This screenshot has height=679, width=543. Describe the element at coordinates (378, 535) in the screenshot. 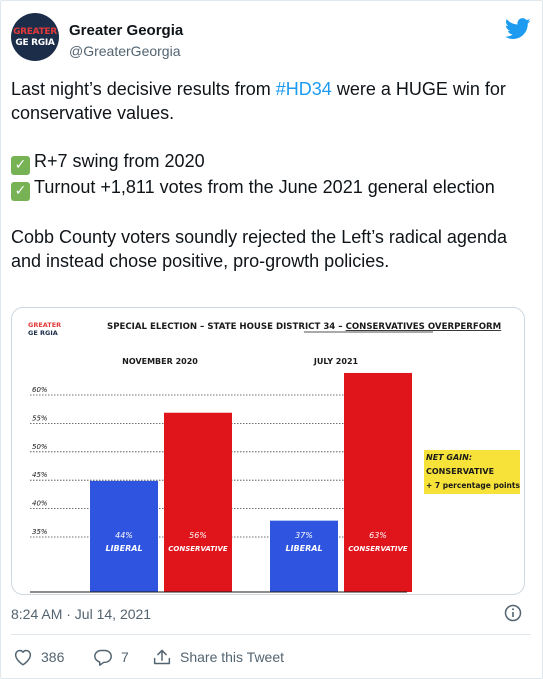

I see `bar-value-label: 63%` at that location.